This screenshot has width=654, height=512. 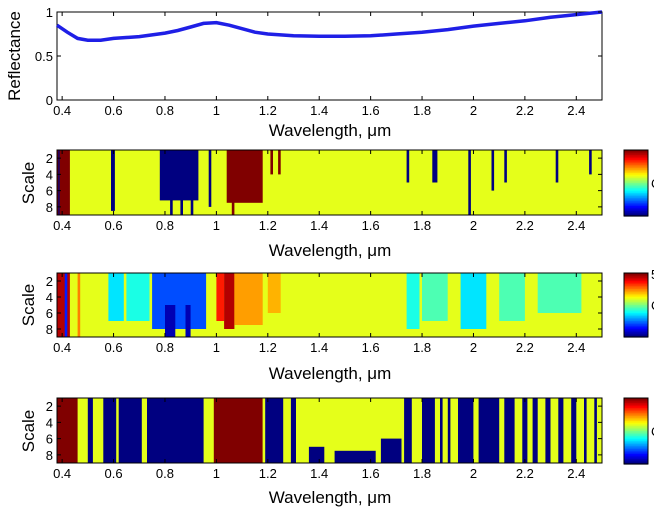 What do you see at coordinates (49, 174) in the screenshot?
I see `y-tick-label: 4` at bounding box center [49, 174].